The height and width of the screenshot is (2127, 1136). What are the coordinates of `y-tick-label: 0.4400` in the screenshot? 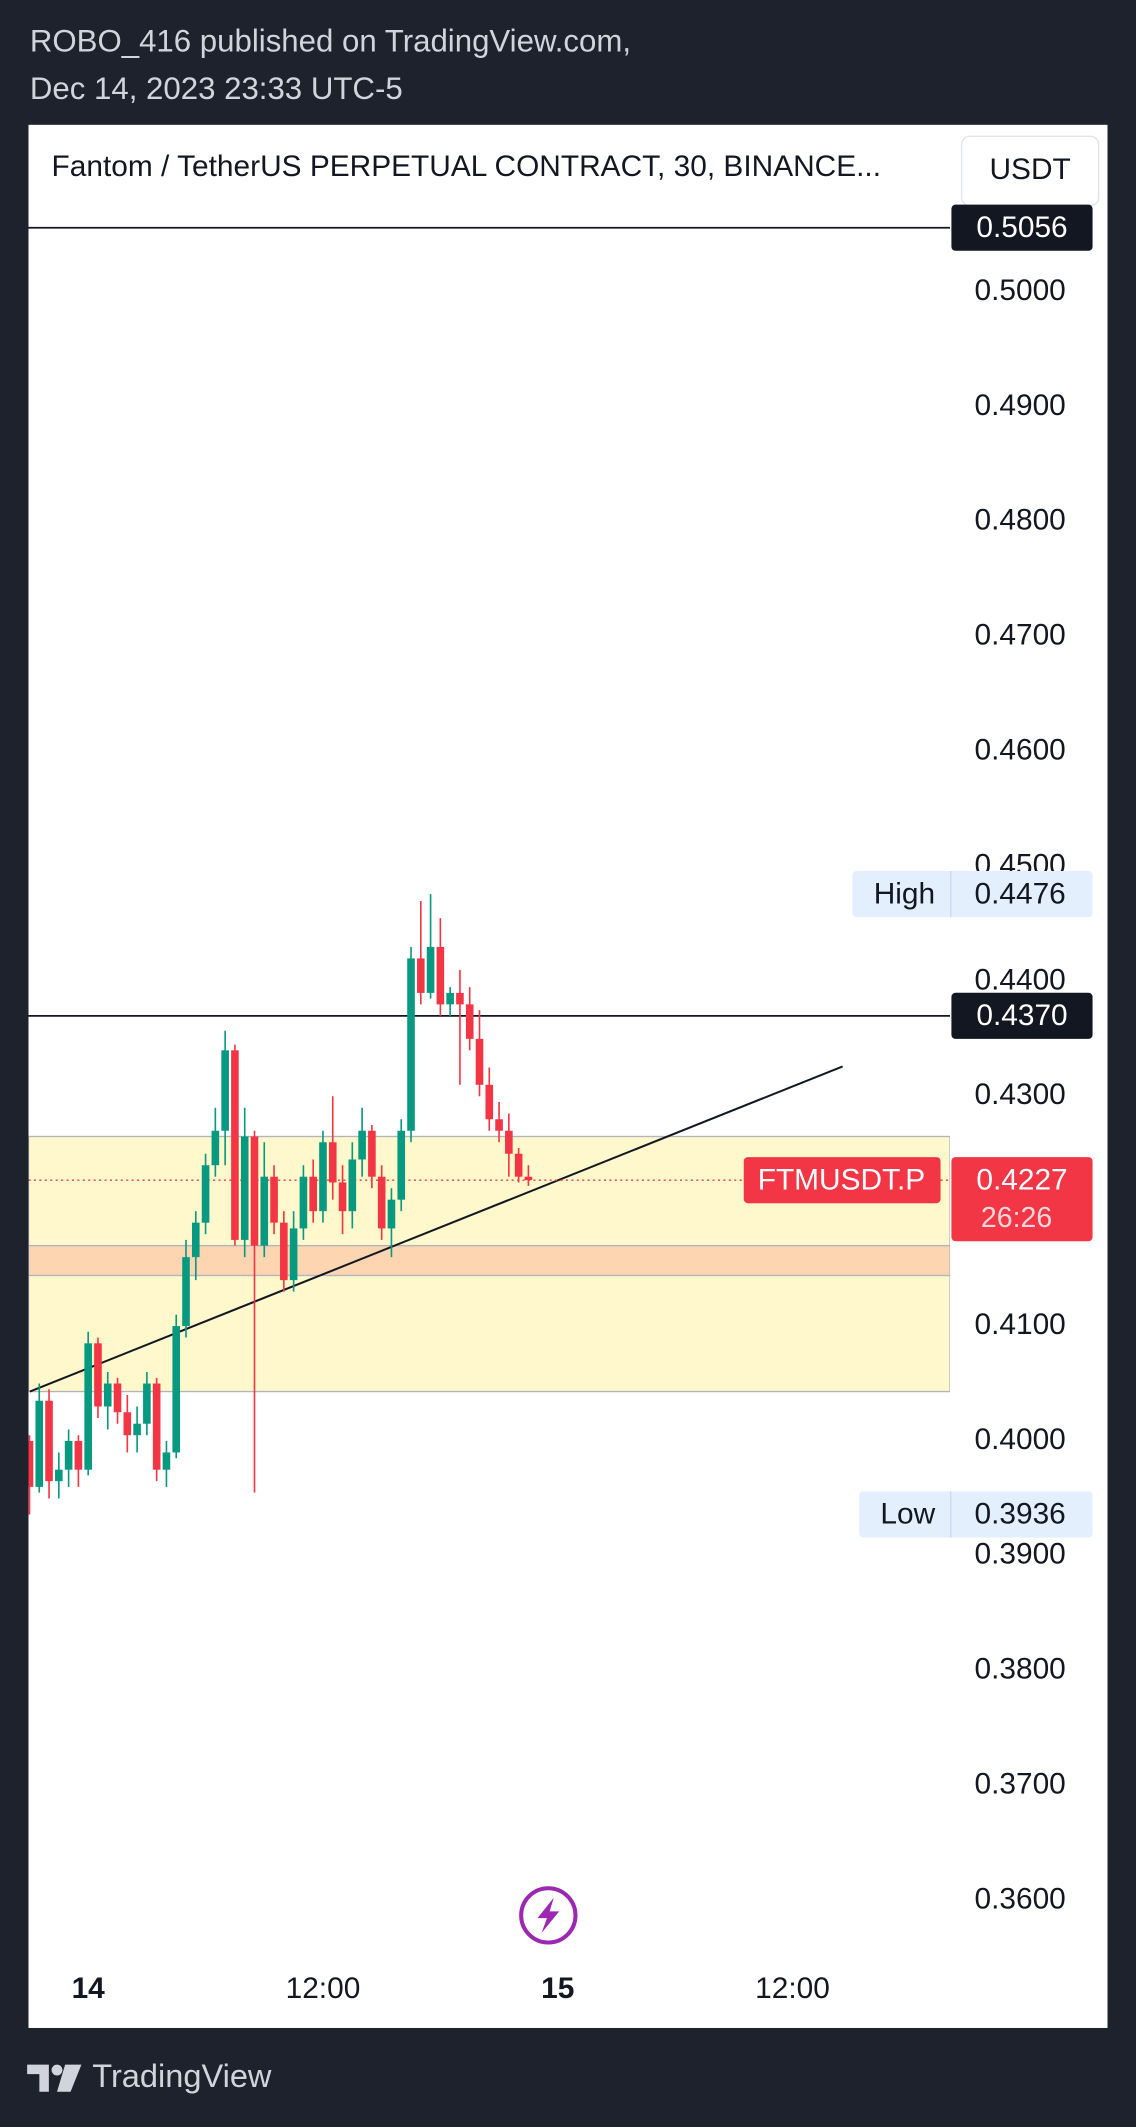 It's located at (1019, 979).